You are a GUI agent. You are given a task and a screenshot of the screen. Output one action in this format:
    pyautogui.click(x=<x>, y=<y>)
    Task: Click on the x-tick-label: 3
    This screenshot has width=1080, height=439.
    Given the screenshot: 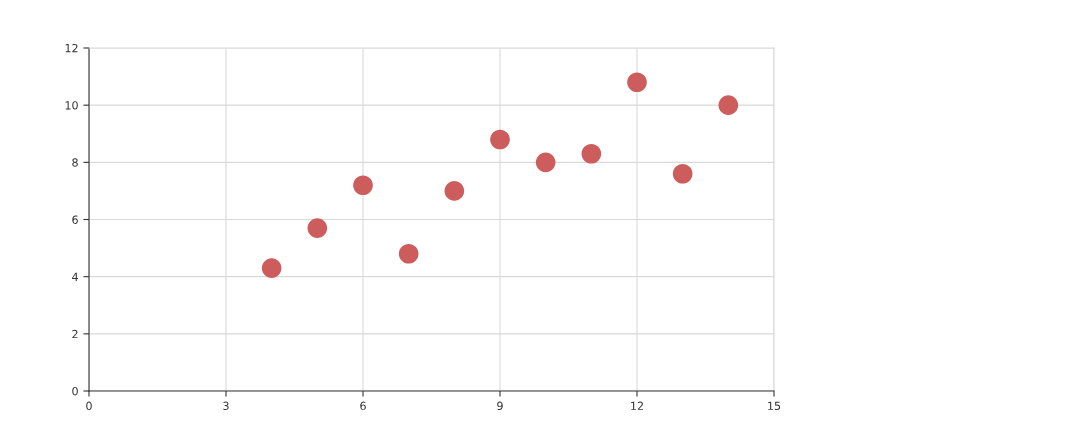 What is the action you would take?
    pyautogui.click(x=226, y=406)
    